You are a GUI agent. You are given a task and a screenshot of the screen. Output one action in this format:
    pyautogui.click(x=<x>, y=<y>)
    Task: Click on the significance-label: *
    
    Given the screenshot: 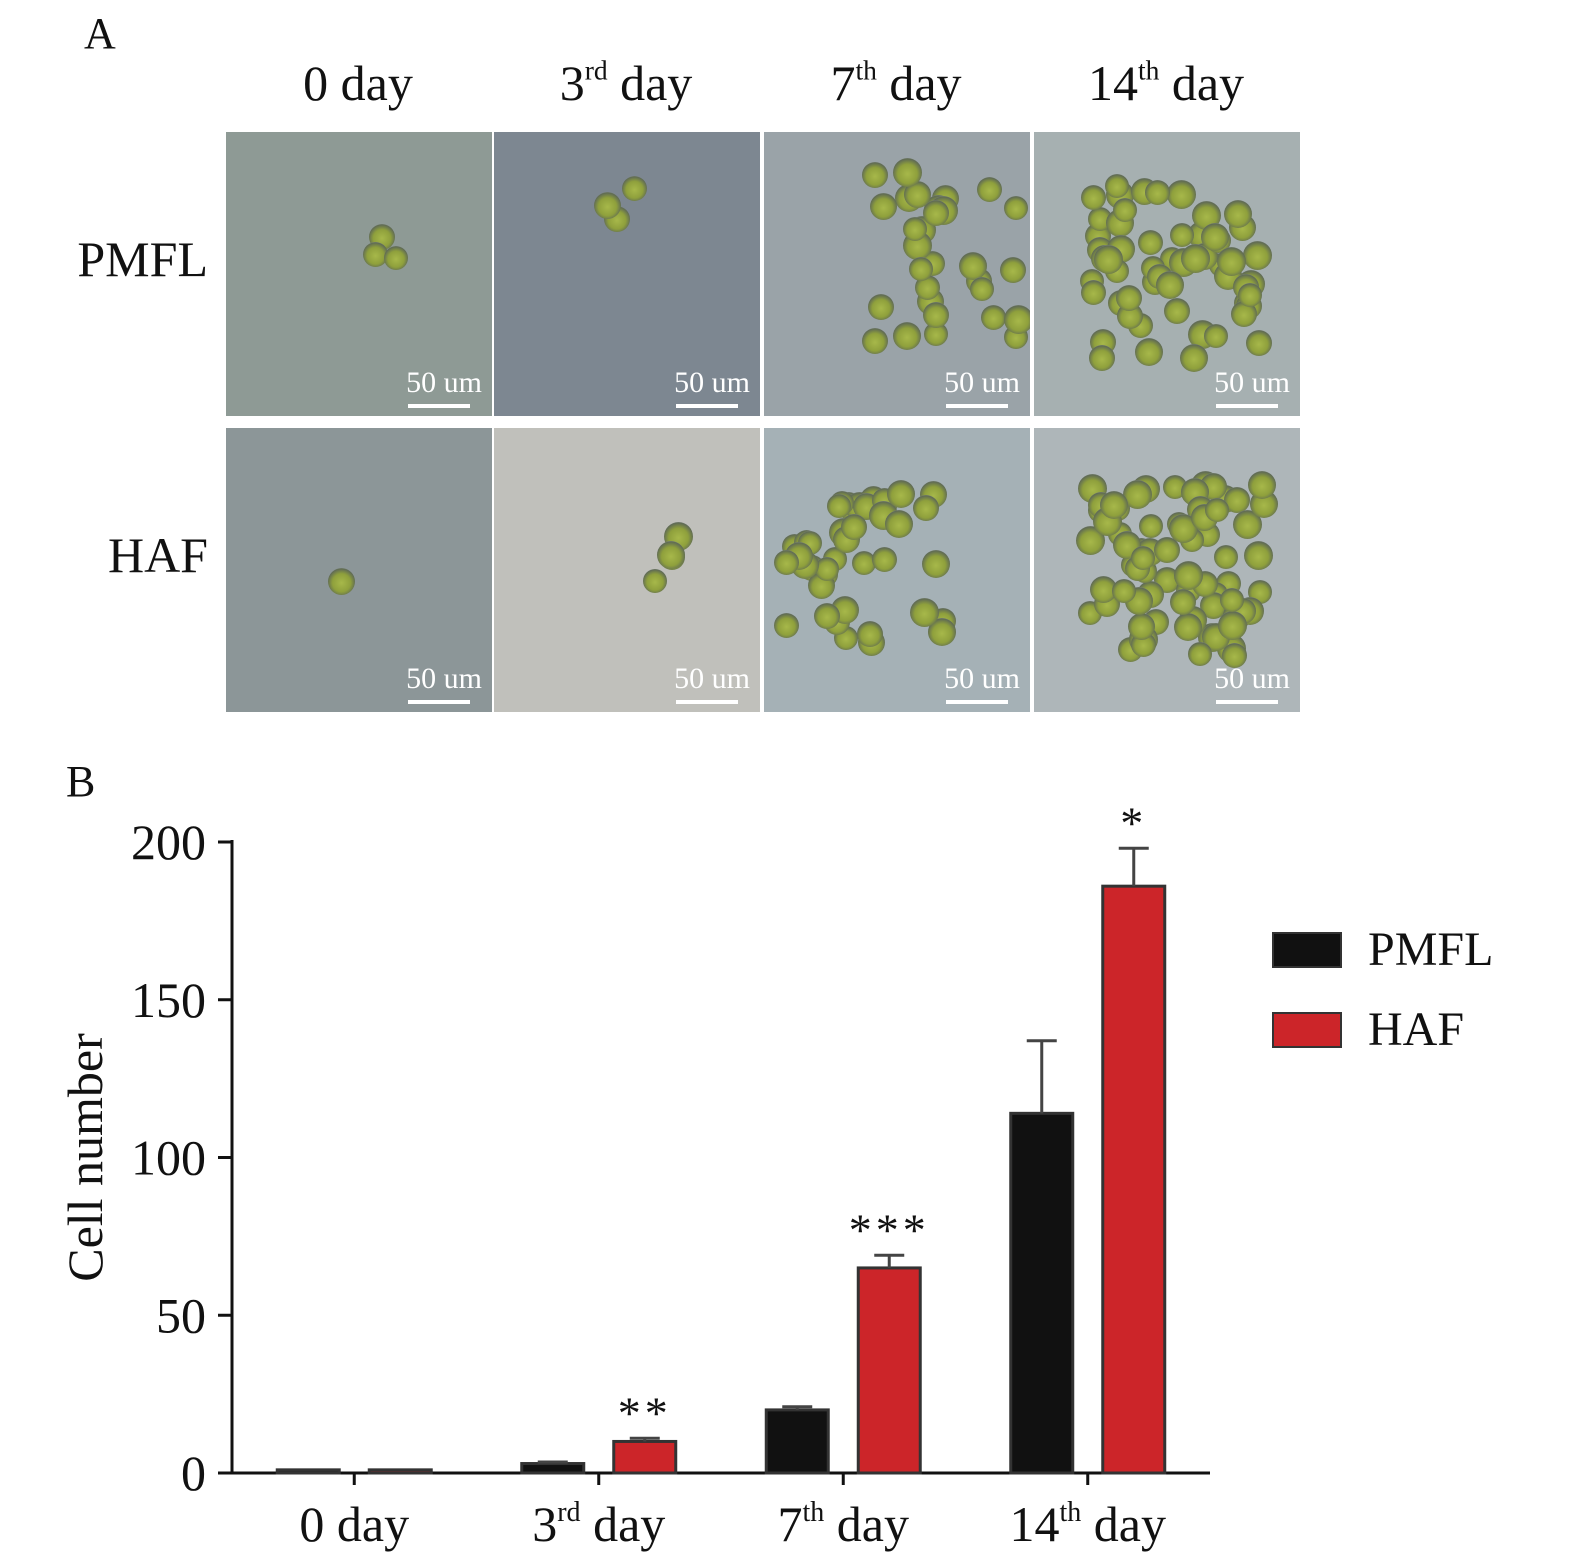 What is the action you would take?
    pyautogui.click(x=1133, y=822)
    